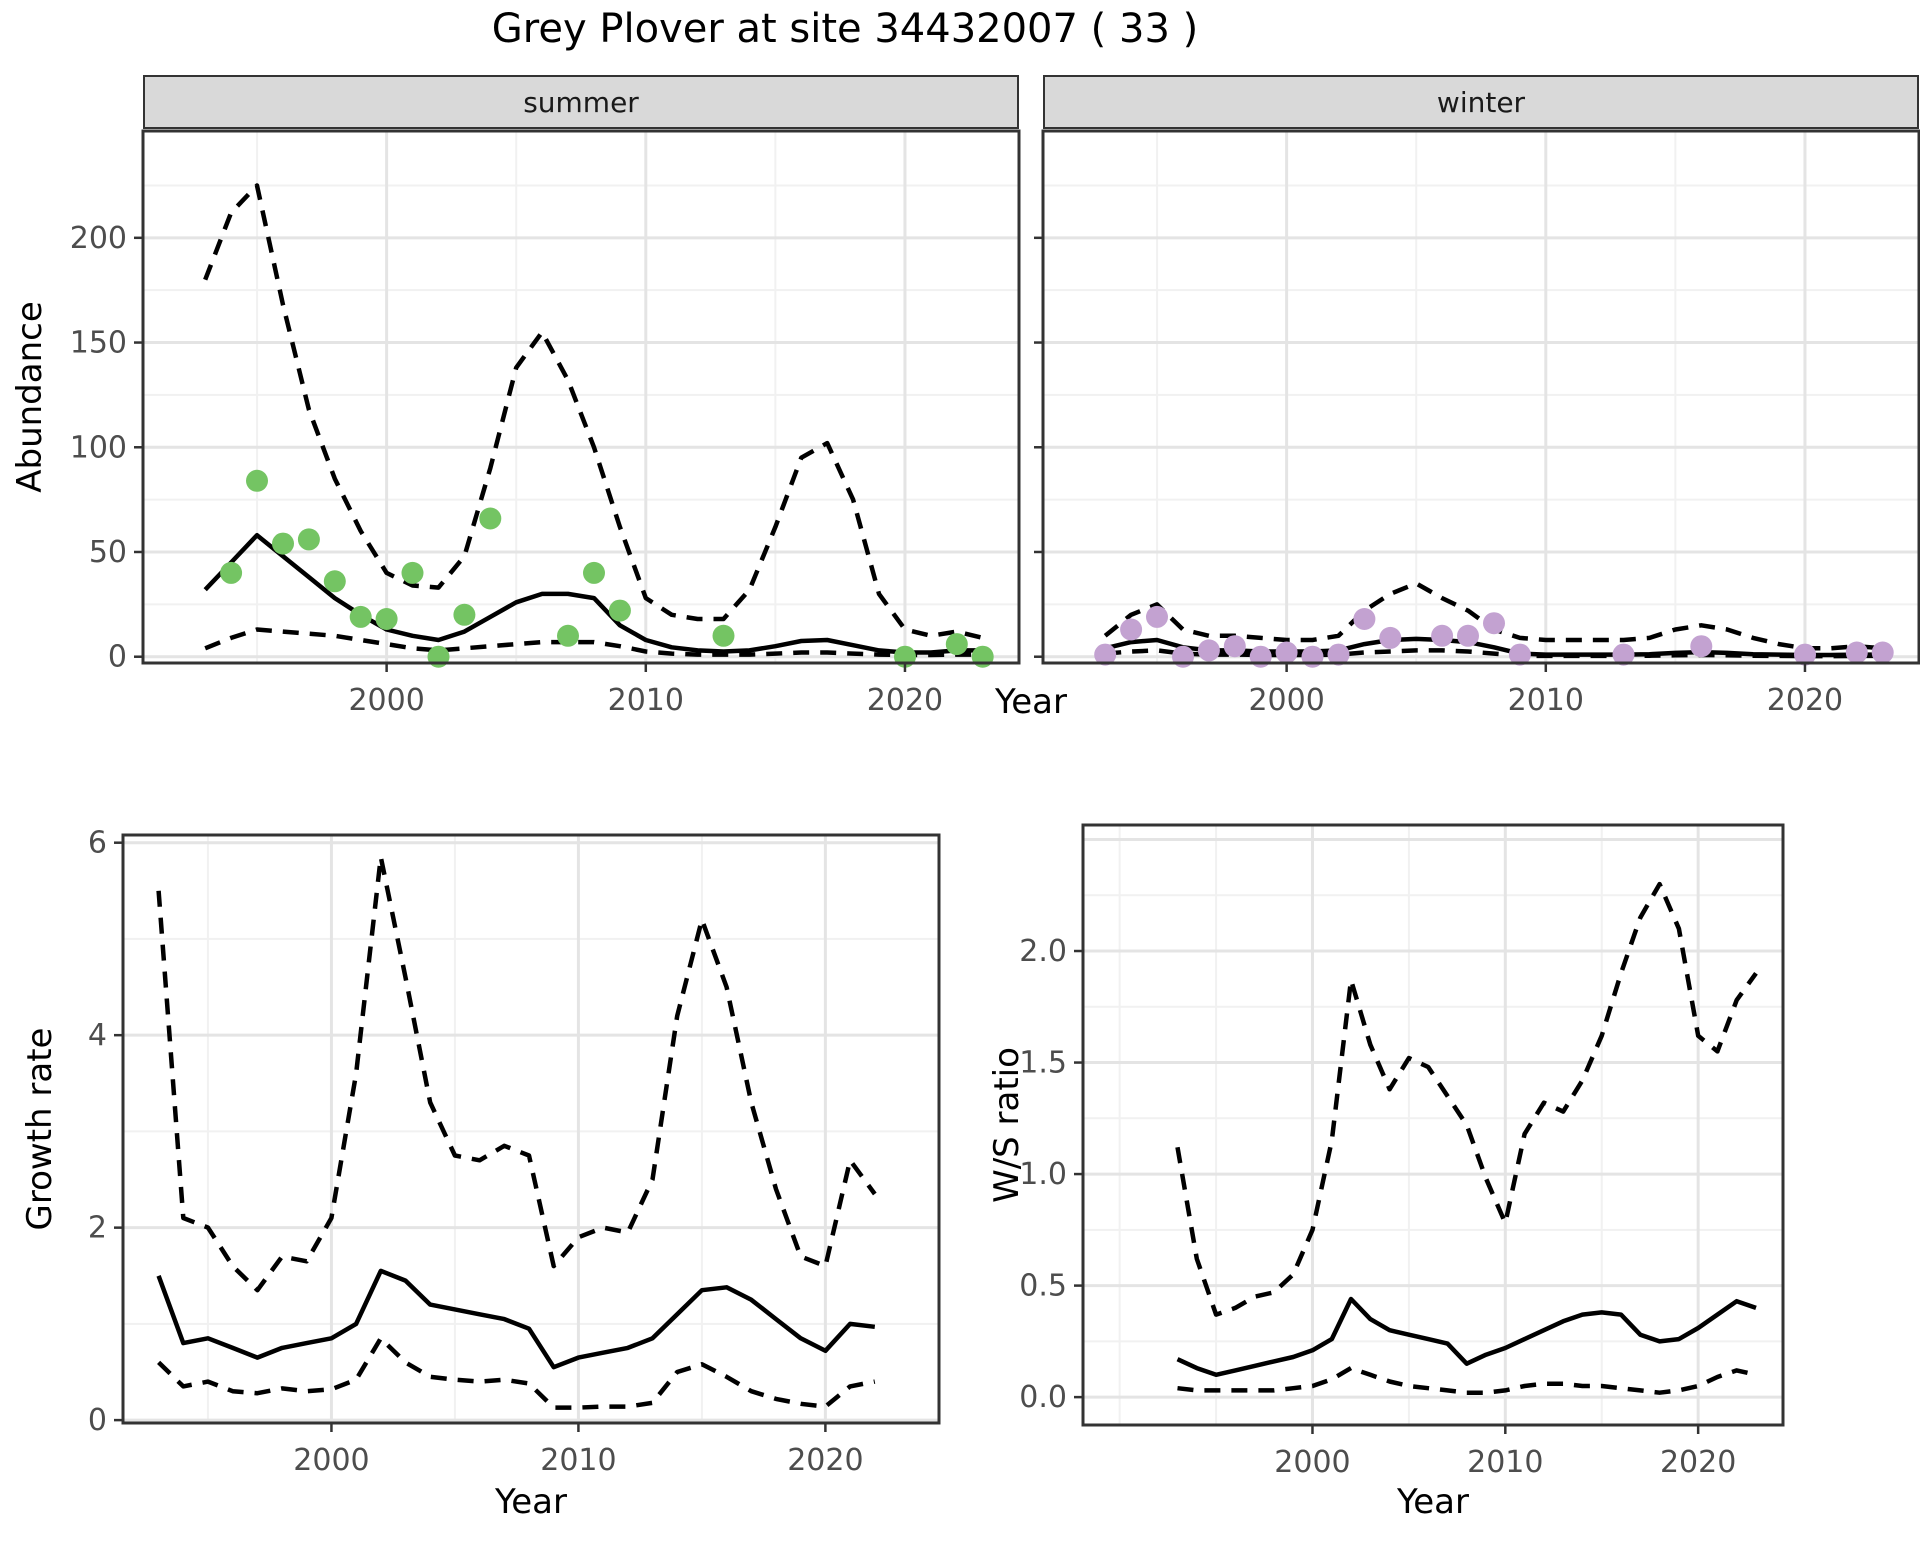 This screenshot has width=1920, height=1560. I want to click on y-tick-label: 1.0, so click(1043, 1174).